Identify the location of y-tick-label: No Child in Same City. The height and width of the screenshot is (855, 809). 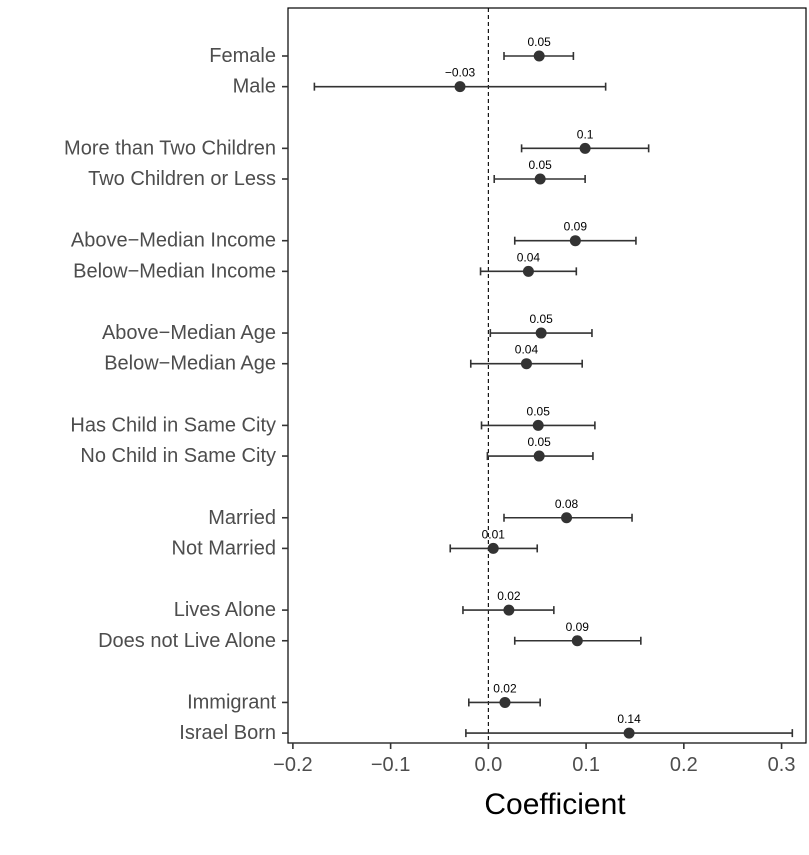
(178, 456).